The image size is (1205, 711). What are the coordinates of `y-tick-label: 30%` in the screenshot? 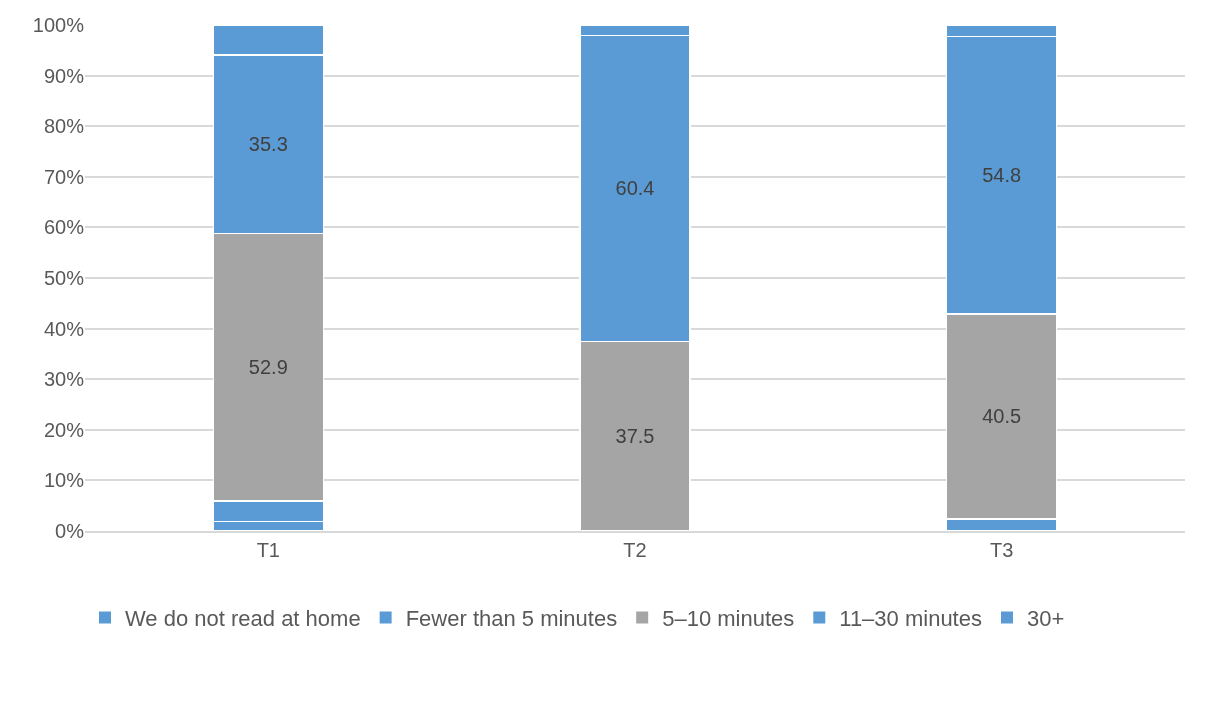 It's located at (64, 379).